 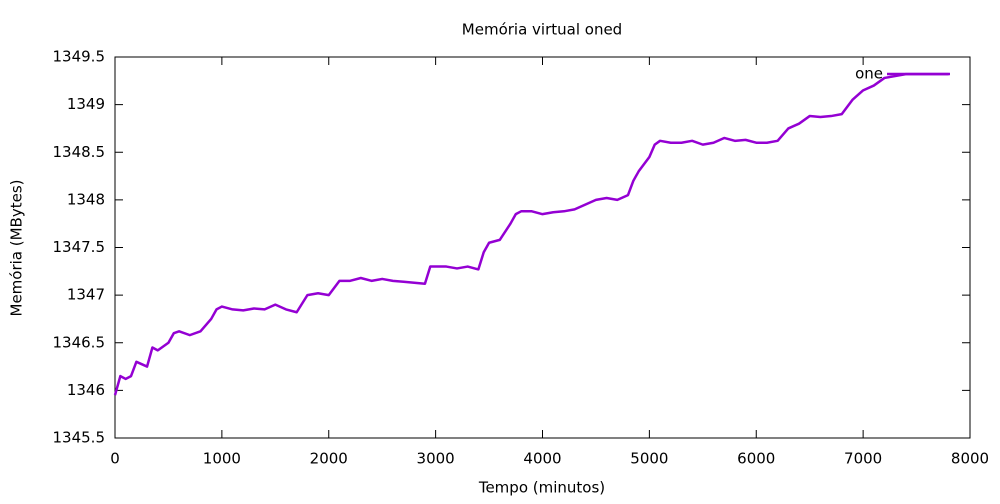 I want to click on y-tick-label: 1348.5, so click(x=79, y=152).